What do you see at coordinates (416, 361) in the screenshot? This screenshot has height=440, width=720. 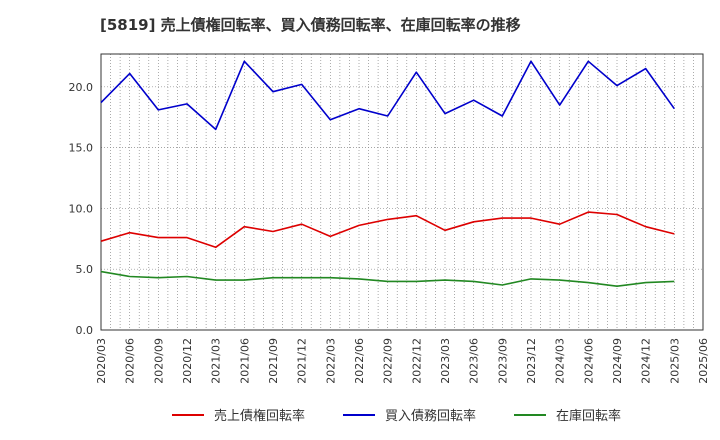 I see `x-tick-label: 2022/12` at bounding box center [416, 361].